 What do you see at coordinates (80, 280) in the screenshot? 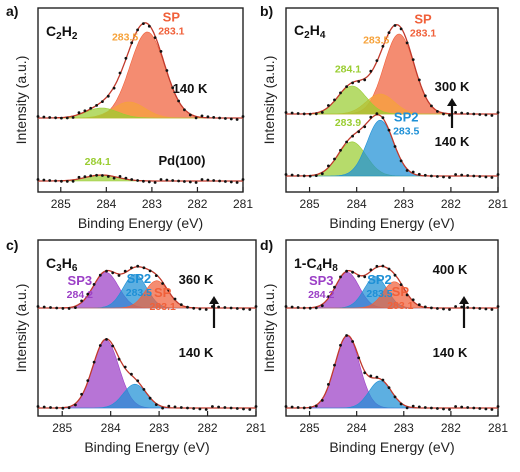
I see `peak-name-label: SP3` at bounding box center [80, 280].